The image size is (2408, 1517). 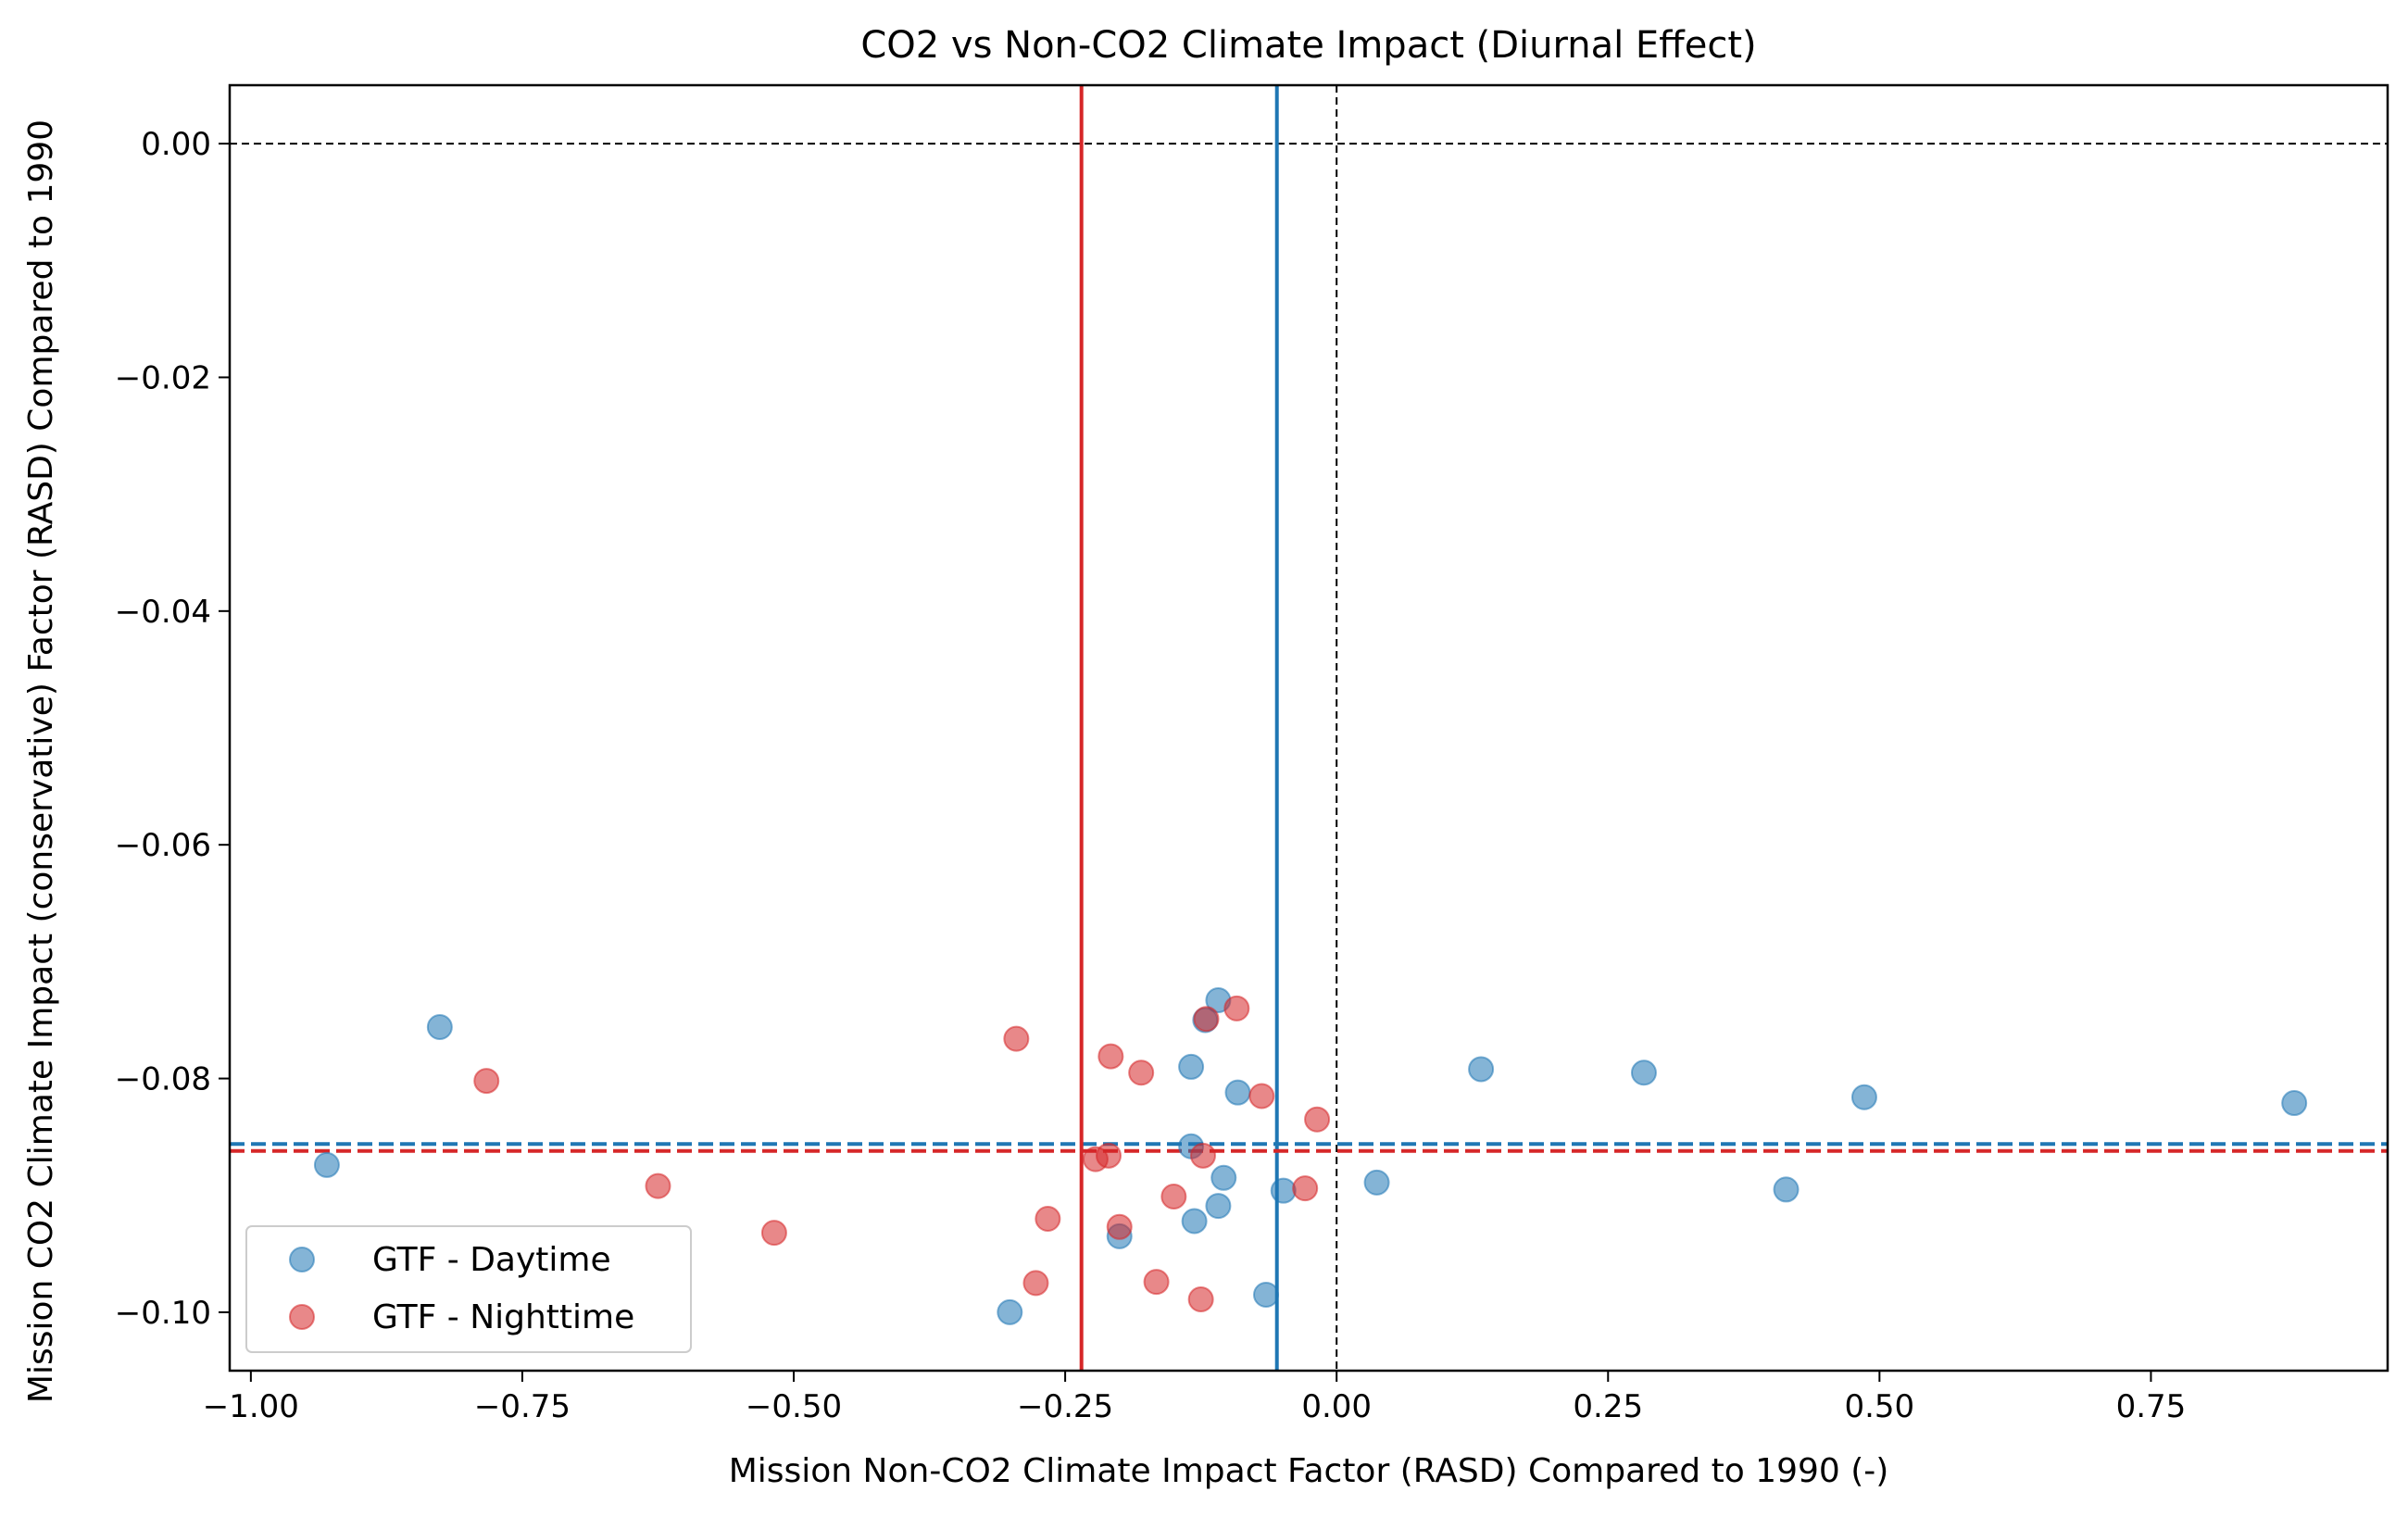 What do you see at coordinates (1879, 1406) in the screenshot?
I see `x-tick-label: 0.50` at bounding box center [1879, 1406].